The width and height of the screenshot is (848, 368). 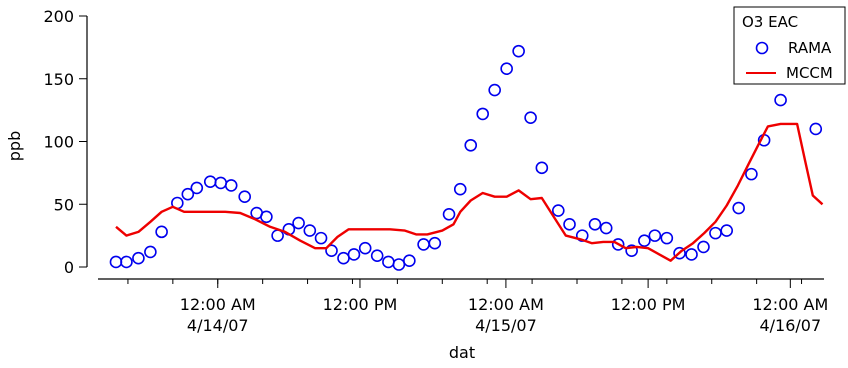 I want to click on y-tick-label: 150, so click(x=58, y=79).